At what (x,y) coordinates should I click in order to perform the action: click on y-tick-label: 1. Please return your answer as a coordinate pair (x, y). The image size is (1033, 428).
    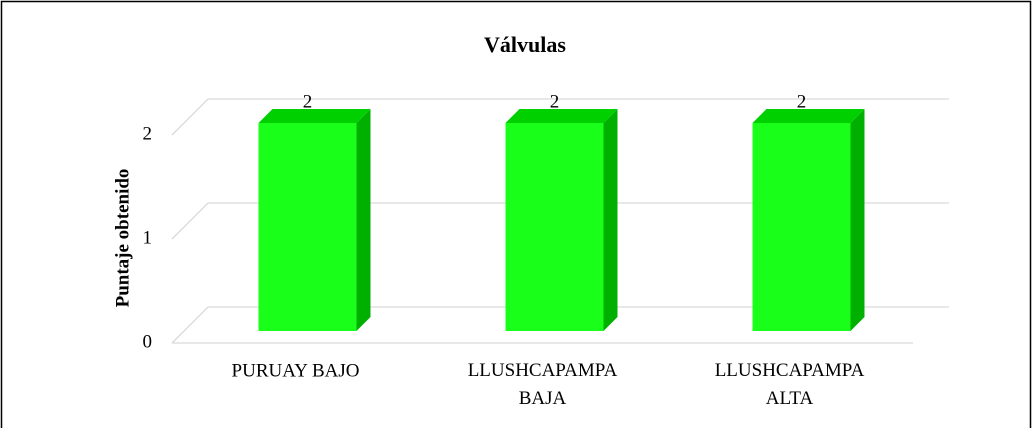
    Looking at the image, I should click on (148, 237).